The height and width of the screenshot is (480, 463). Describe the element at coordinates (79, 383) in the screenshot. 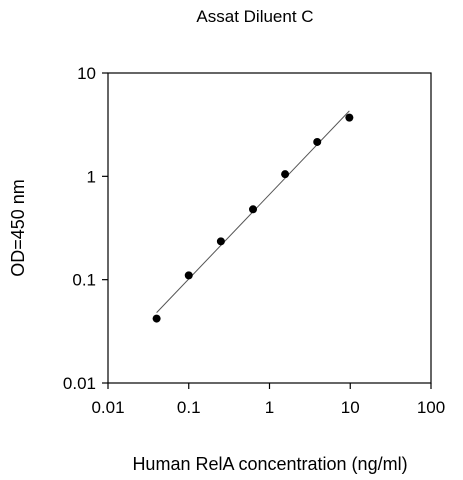

I see `y-tick-label: 0.01` at that location.